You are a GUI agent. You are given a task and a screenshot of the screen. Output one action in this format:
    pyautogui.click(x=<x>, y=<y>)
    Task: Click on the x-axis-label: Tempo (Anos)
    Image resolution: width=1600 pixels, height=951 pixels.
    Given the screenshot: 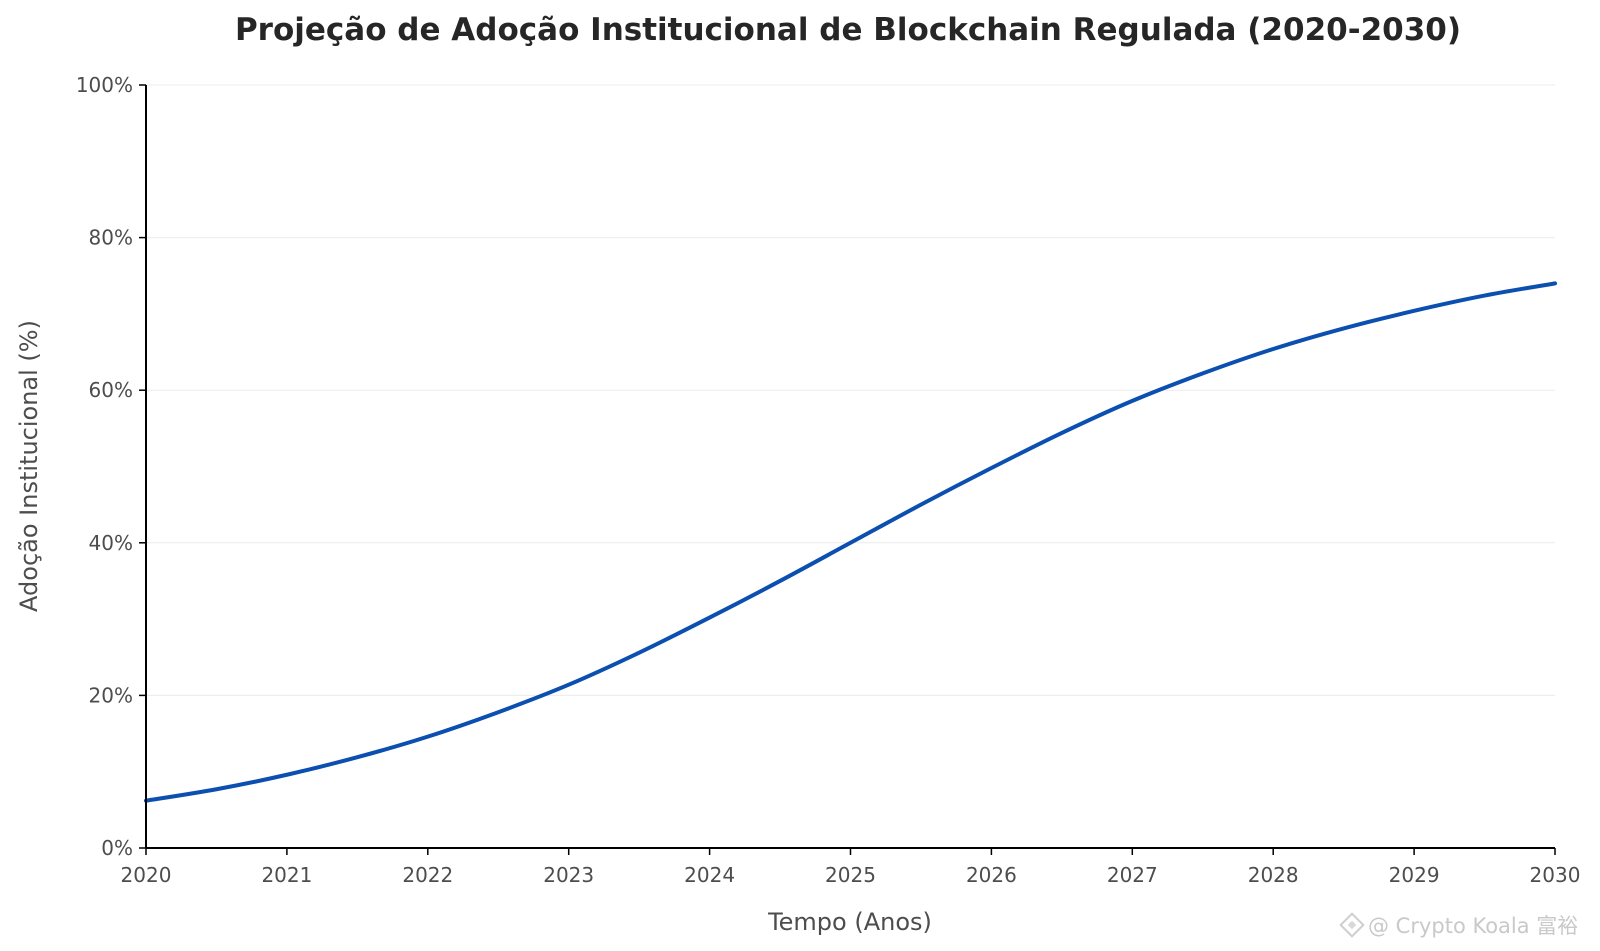 What is the action you would take?
    pyautogui.click(x=849, y=922)
    